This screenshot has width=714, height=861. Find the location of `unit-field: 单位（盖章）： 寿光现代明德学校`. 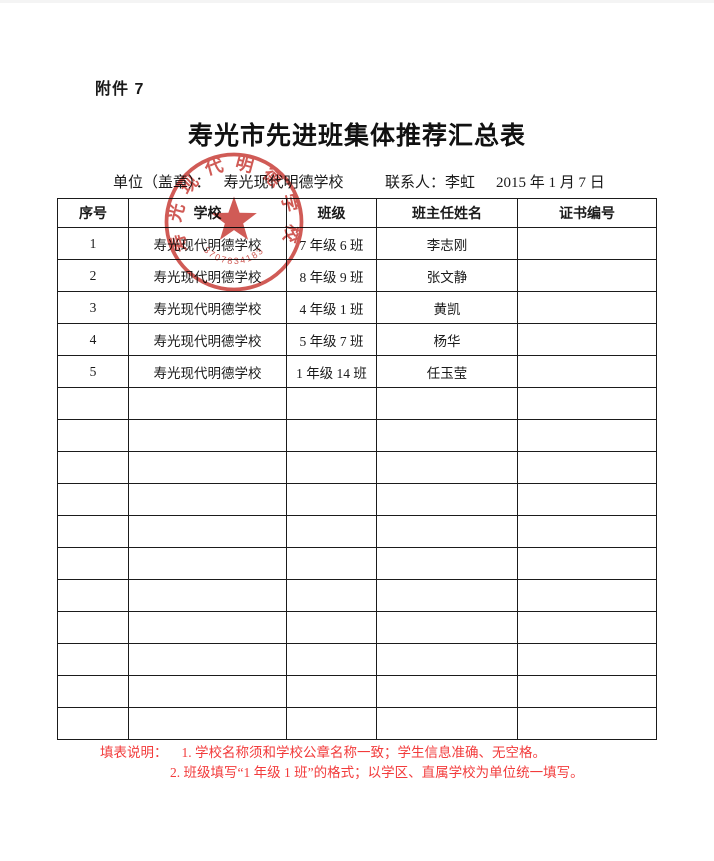

unit-field: 单位（盖章）： 寿光现代明德学校 is located at coordinates (228, 181).